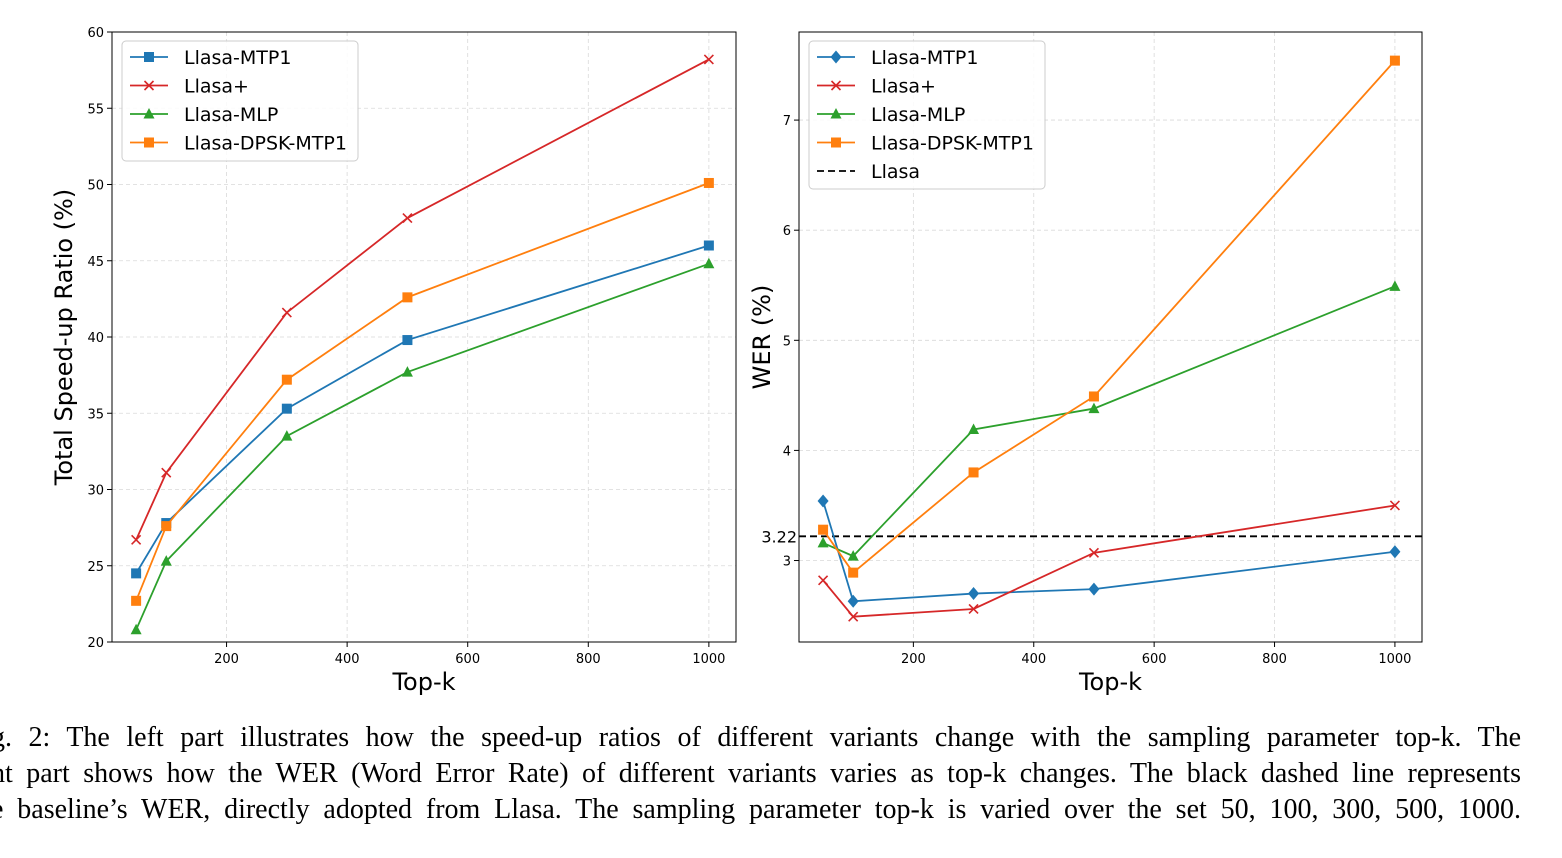 This screenshot has height=858, width=1562. Describe the element at coordinates (787, 451) in the screenshot. I see `y-tick-label: 4` at that location.